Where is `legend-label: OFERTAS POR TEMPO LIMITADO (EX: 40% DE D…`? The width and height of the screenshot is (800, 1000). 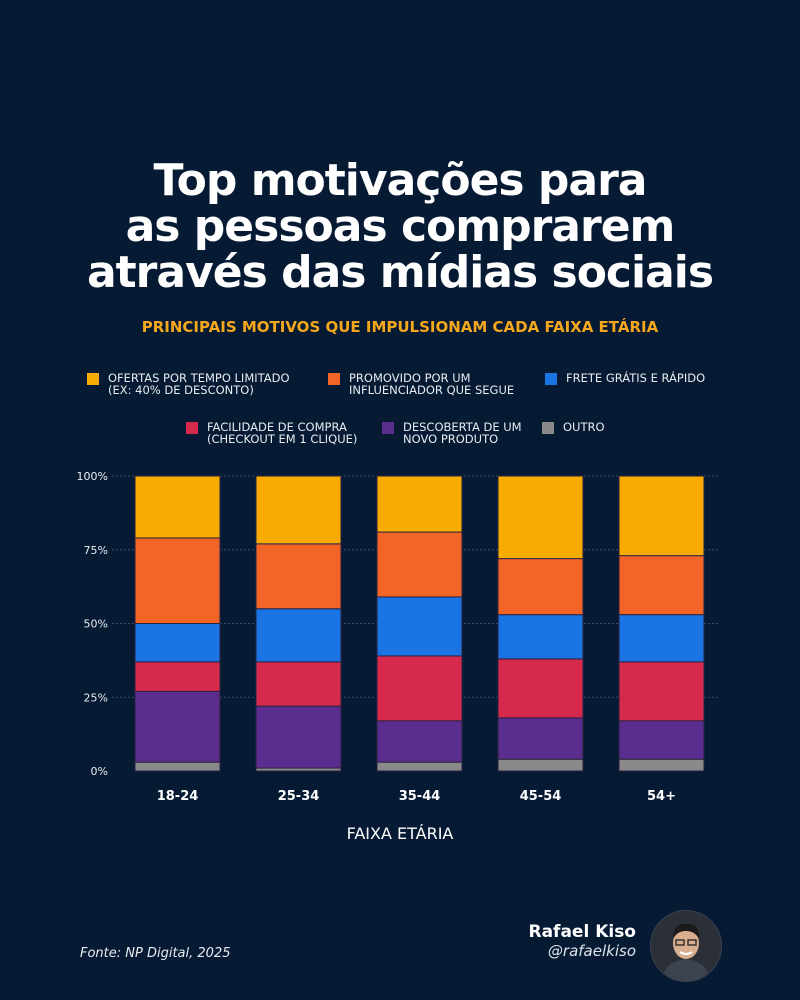
legend-label: OFERTAS POR TEMPO LIMITADO (EX: 40% DE D… is located at coordinates (199, 384).